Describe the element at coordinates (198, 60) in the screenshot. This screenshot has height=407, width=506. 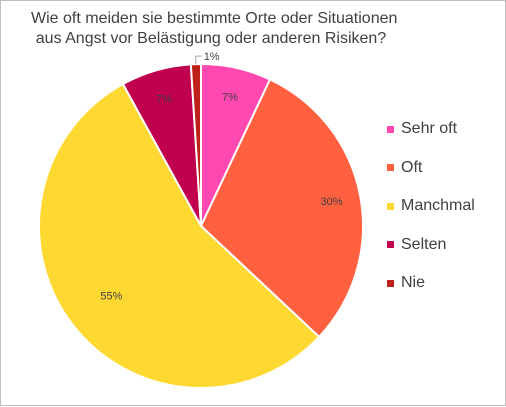
I see `leader-line-nie` at that location.